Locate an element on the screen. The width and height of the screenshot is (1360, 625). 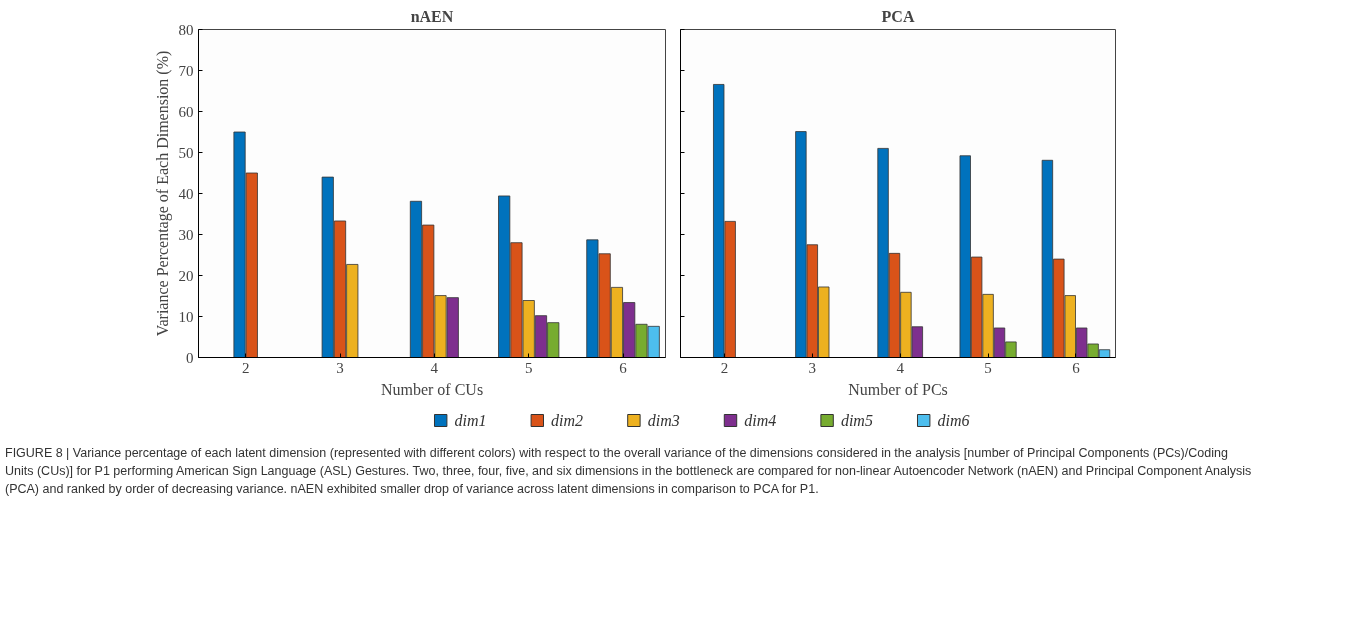
legend-label: dim6 is located at coordinates (953, 420).